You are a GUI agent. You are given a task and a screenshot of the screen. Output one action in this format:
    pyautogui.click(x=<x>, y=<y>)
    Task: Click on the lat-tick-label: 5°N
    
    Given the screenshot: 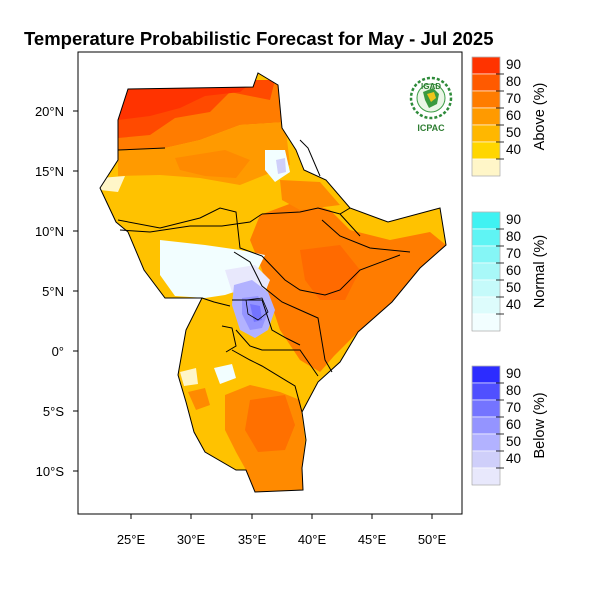 What is the action you would take?
    pyautogui.click(x=53, y=291)
    